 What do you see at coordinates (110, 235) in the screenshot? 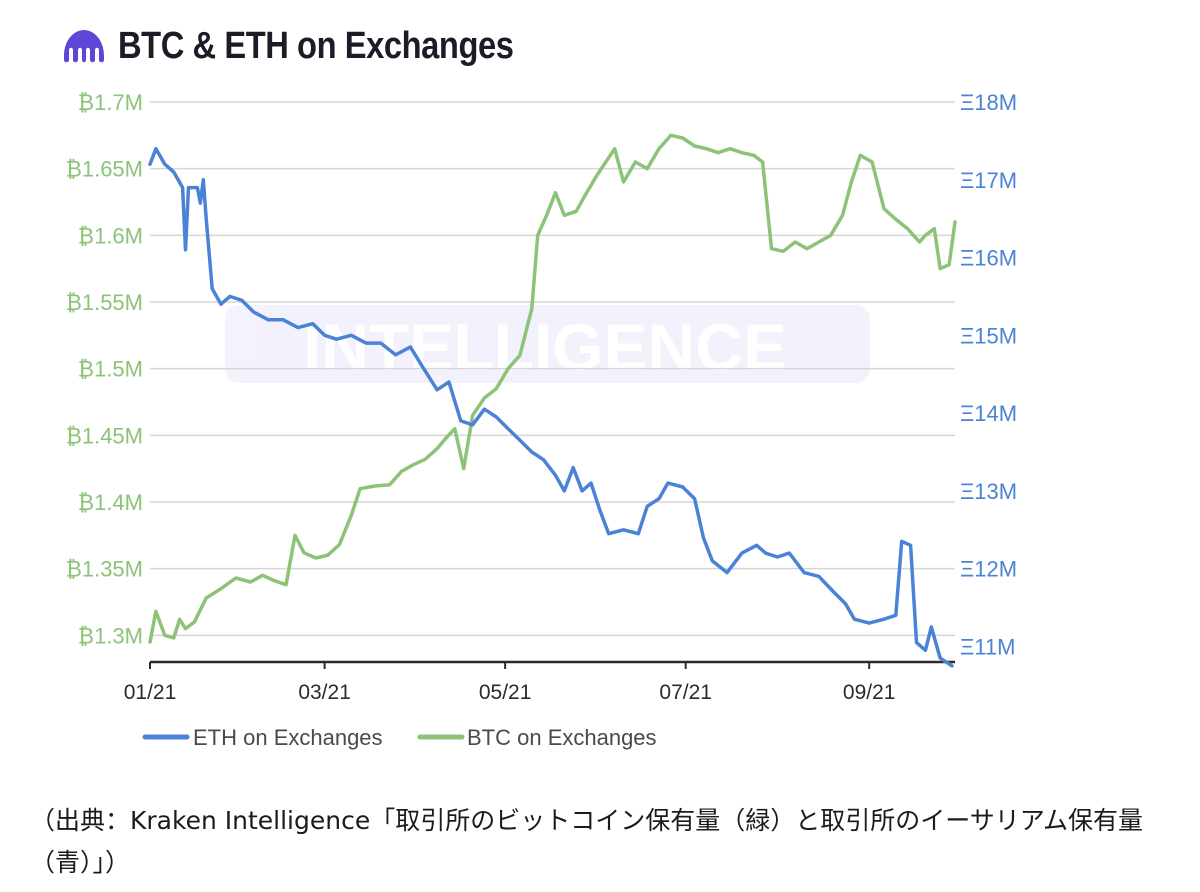
I see `left-tick-label: ₿1.6M` at bounding box center [110, 235].